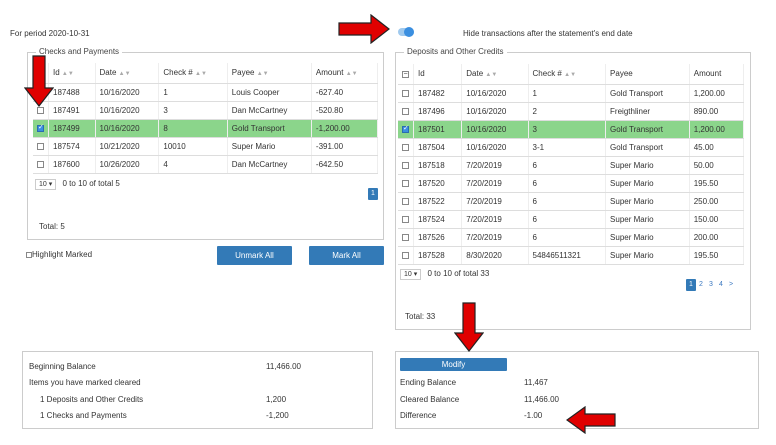 This screenshot has width=776, height=445. Describe the element at coordinates (438, 111) in the screenshot. I see `cell-id: 187496` at that location.